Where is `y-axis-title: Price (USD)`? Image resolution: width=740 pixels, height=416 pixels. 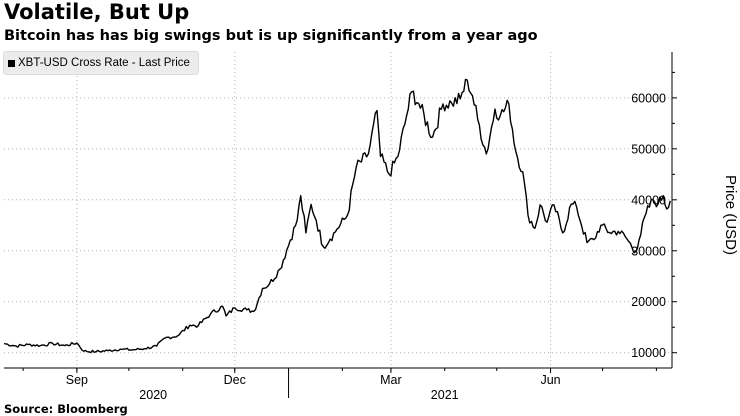
y-axis-title: Price (USD) is located at coordinates (730, 215).